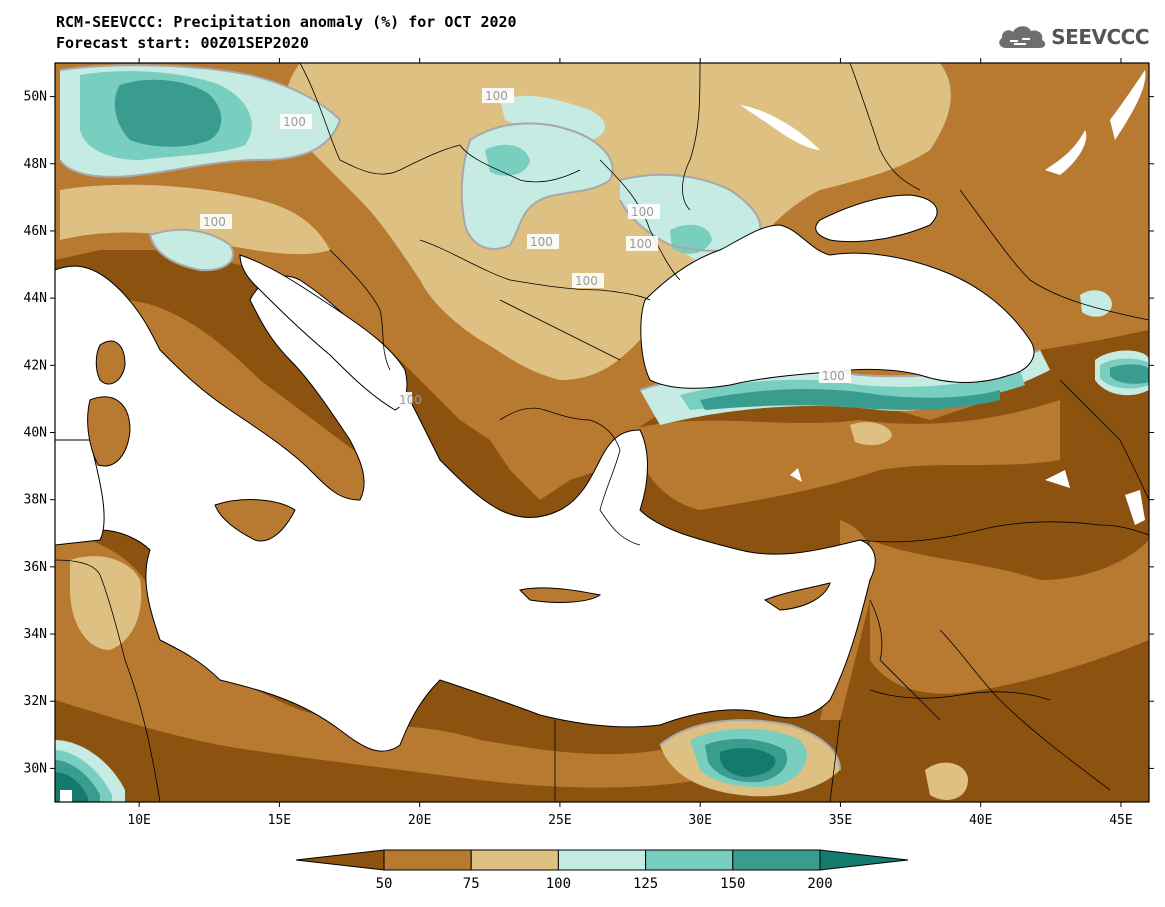 The height and width of the screenshot is (907, 1165). Describe the element at coordinates (106, 603) in the screenshot. I see `field-slightly-dry-tunisia` at that location.